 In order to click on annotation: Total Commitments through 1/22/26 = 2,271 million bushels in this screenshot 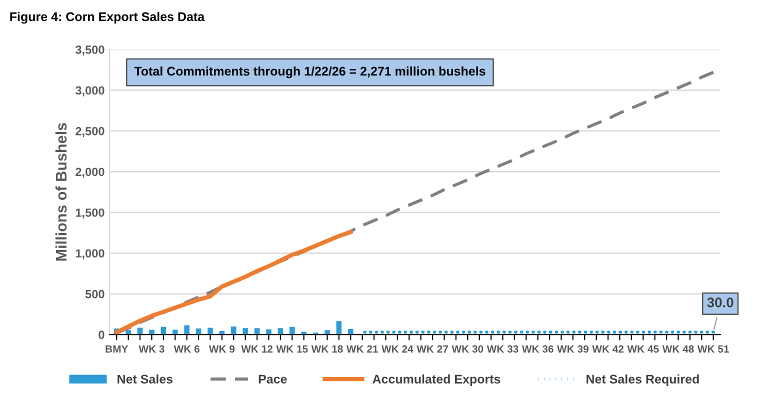, I will do `click(310, 72)`.